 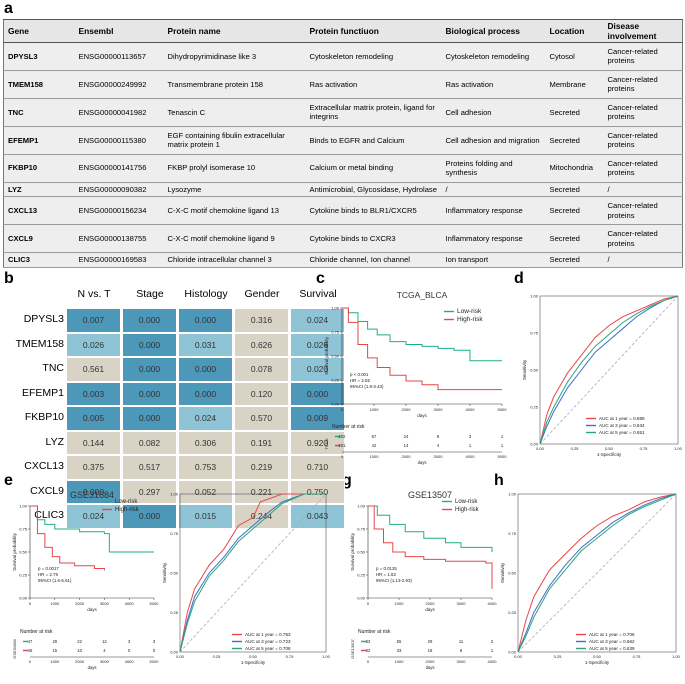 I want to click on table-cell: Binds to EGFR and Calcium, so click(x=373, y=140).